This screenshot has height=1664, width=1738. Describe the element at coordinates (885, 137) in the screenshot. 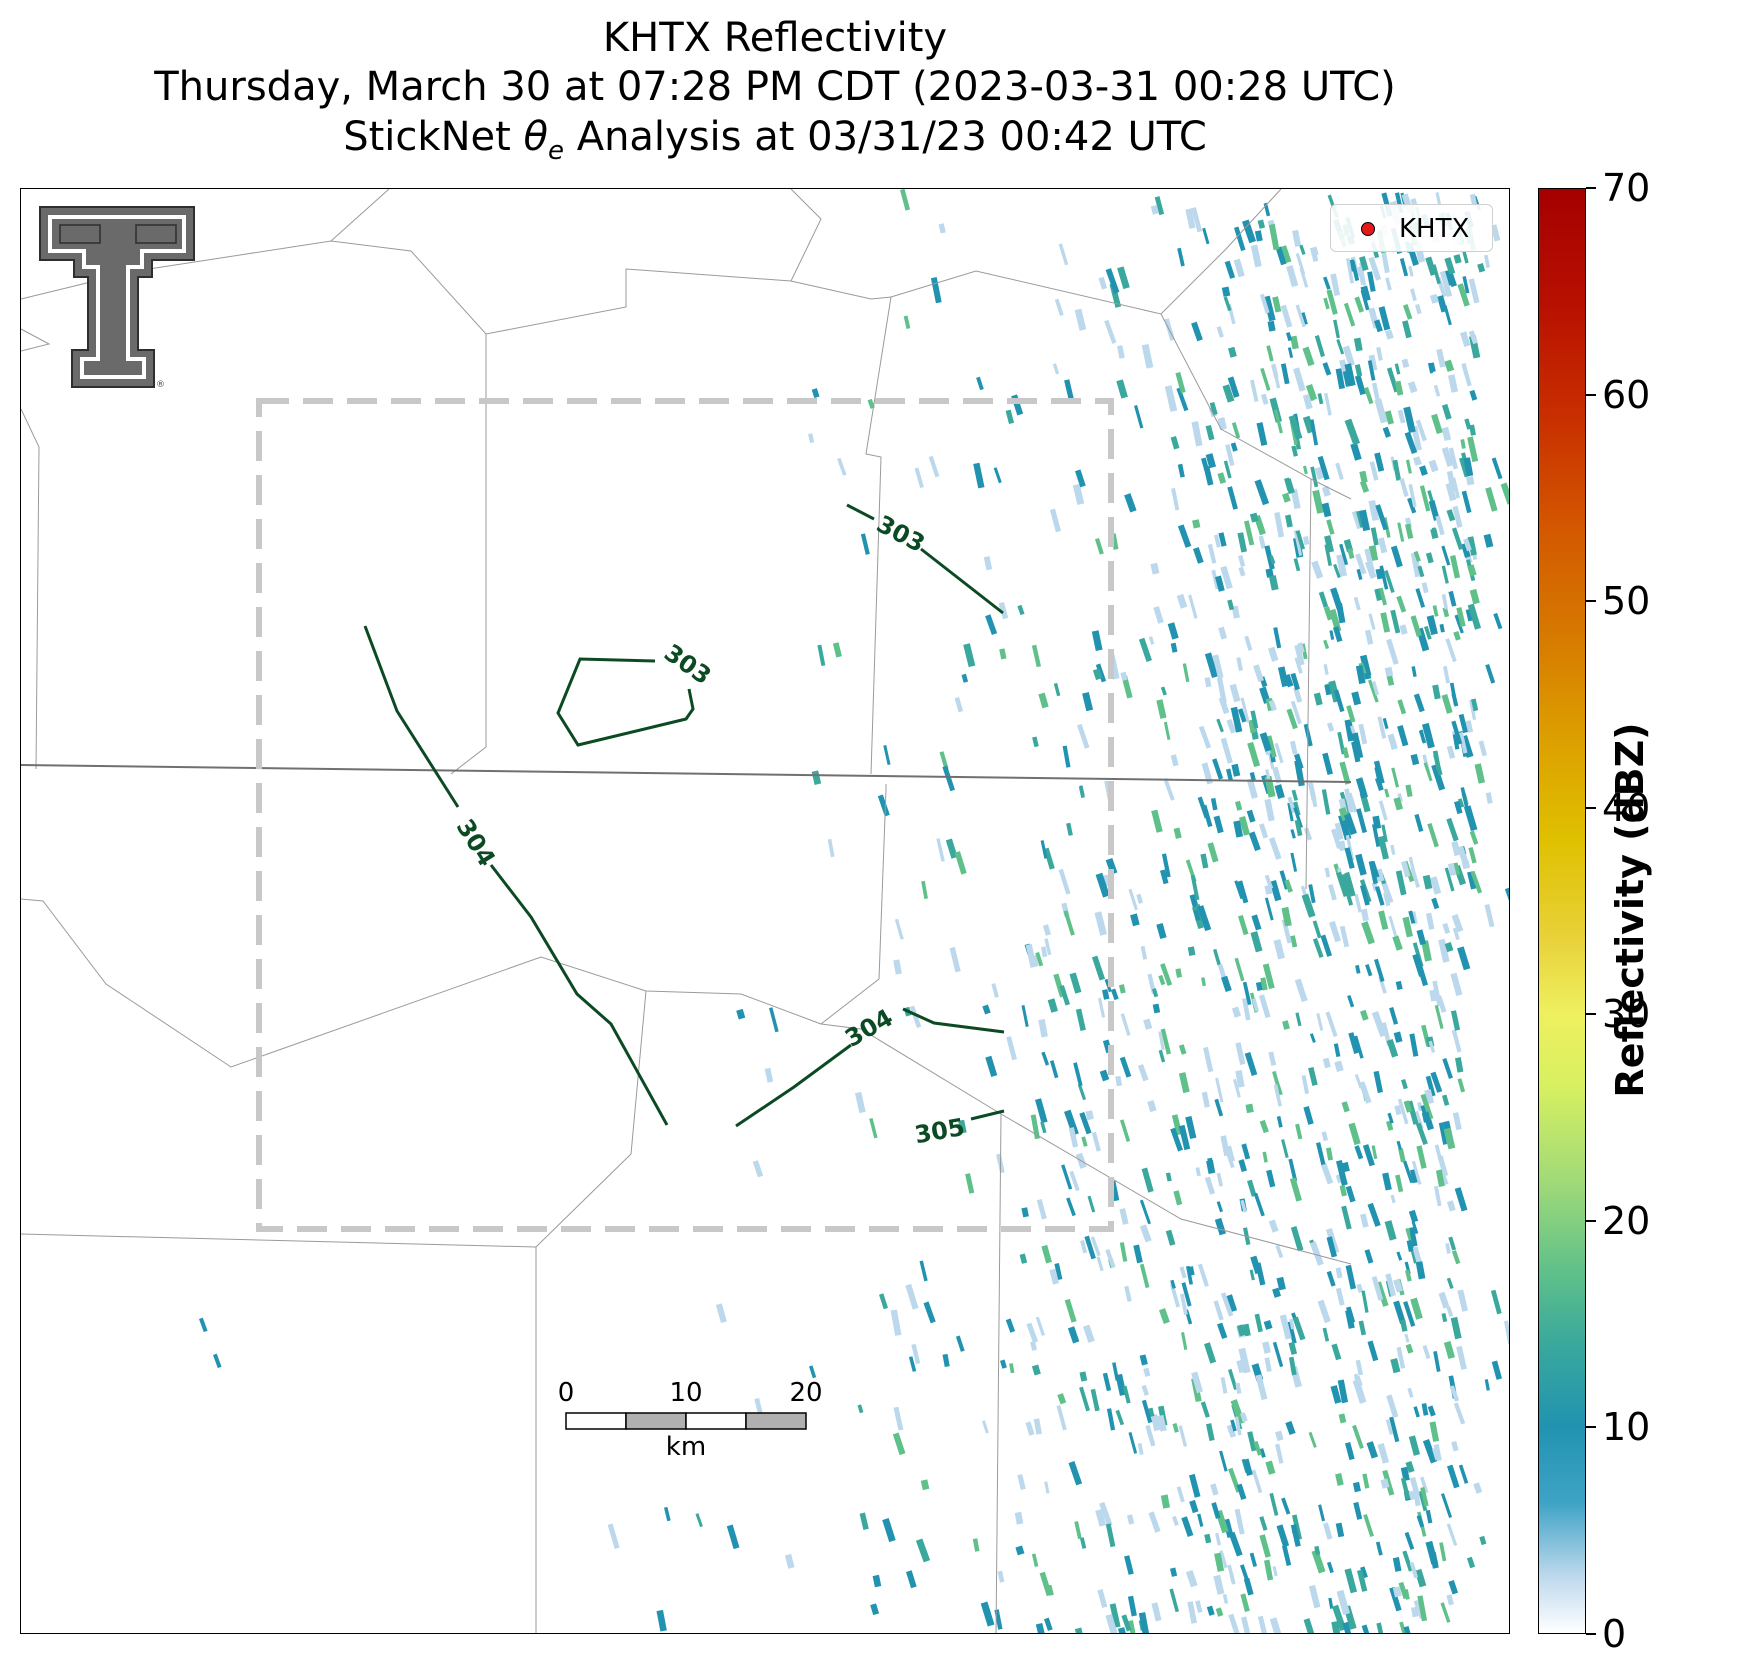

I see `analysis-suffix: Analysis at 03/31/23 00:42 UTC` at that location.